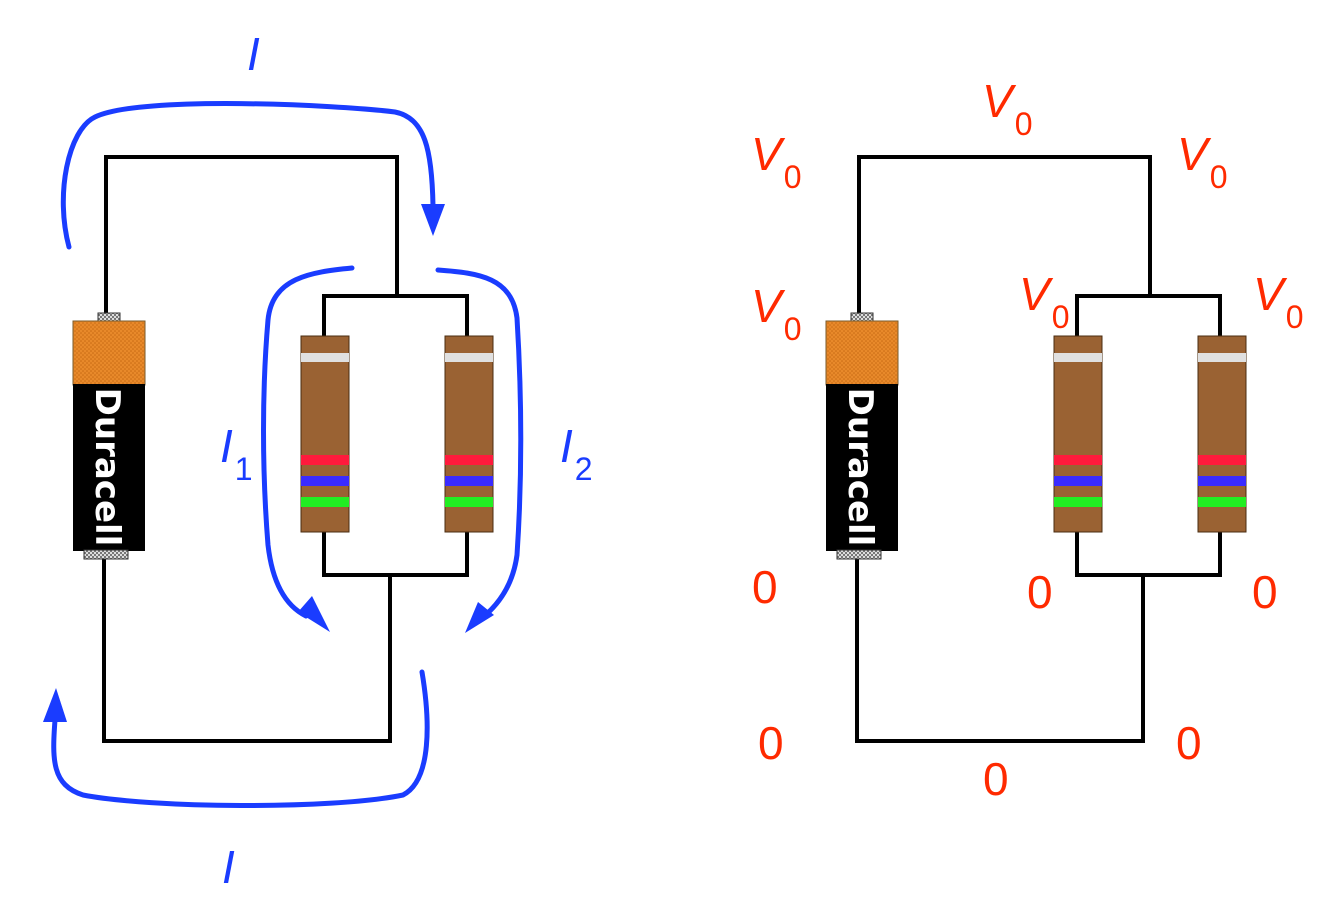 The width and height of the screenshot is (1334, 916). Describe the element at coordinates (1044, 301) in the screenshot. I see `voltage-label-resistor-1-top: V0` at that location.